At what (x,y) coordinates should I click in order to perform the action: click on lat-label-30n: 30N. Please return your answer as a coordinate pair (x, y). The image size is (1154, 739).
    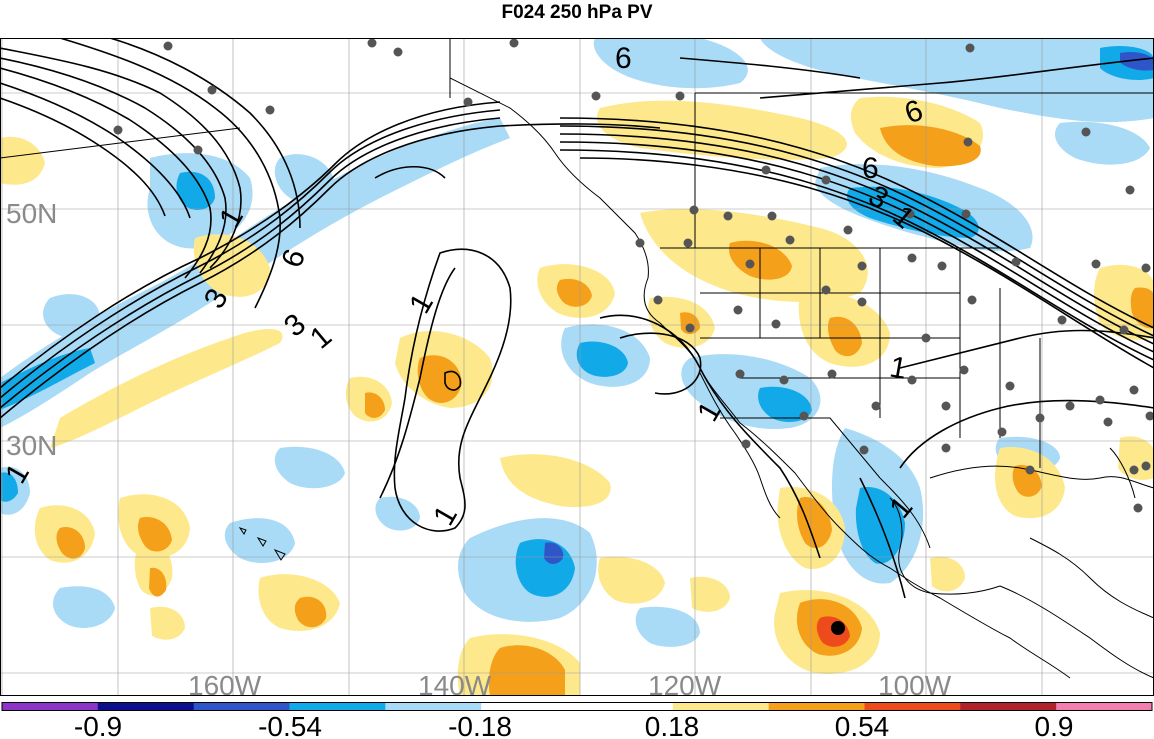
    Looking at the image, I should click on (31, 445).